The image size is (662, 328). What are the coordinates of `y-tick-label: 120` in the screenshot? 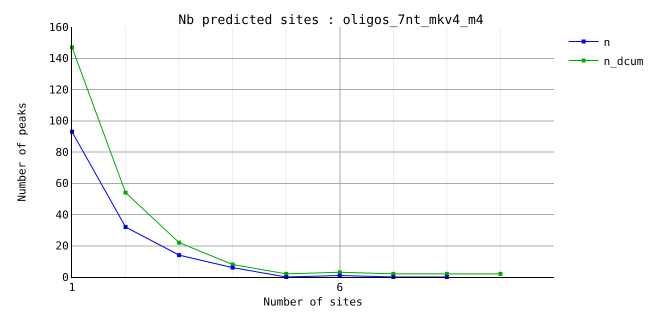 It's located at (58, 89).